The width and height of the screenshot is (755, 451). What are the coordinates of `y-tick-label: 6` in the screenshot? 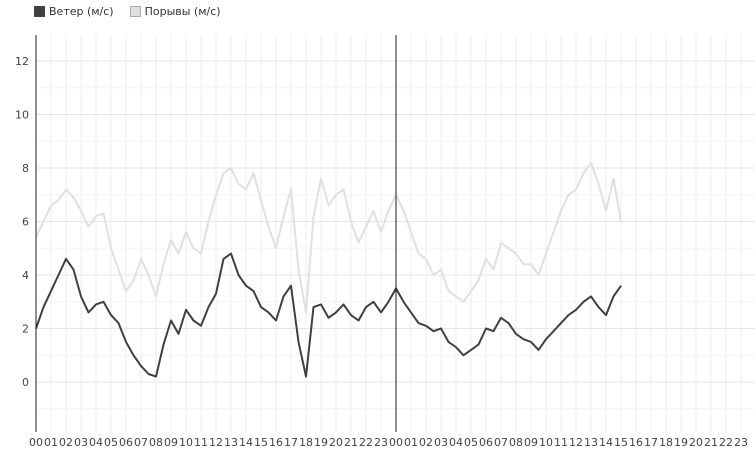 It's located at (25, 222).